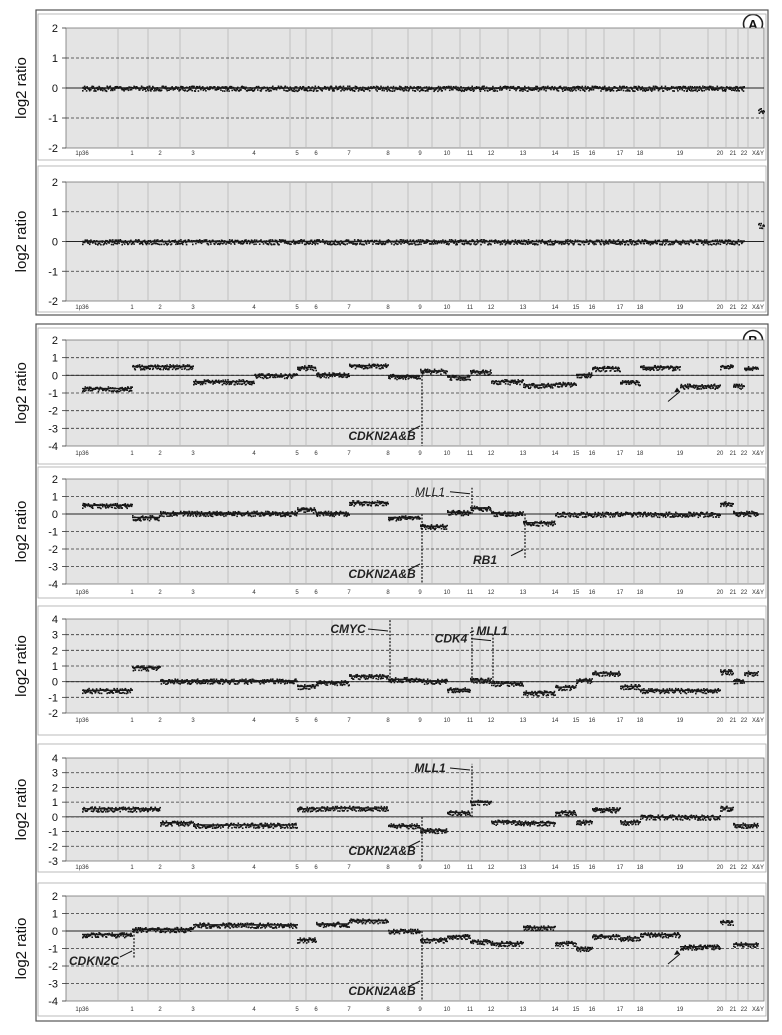 The height and width of the screenshot is (1035, 782). I want to click on annotation-label: RB1, so click(485, 560).